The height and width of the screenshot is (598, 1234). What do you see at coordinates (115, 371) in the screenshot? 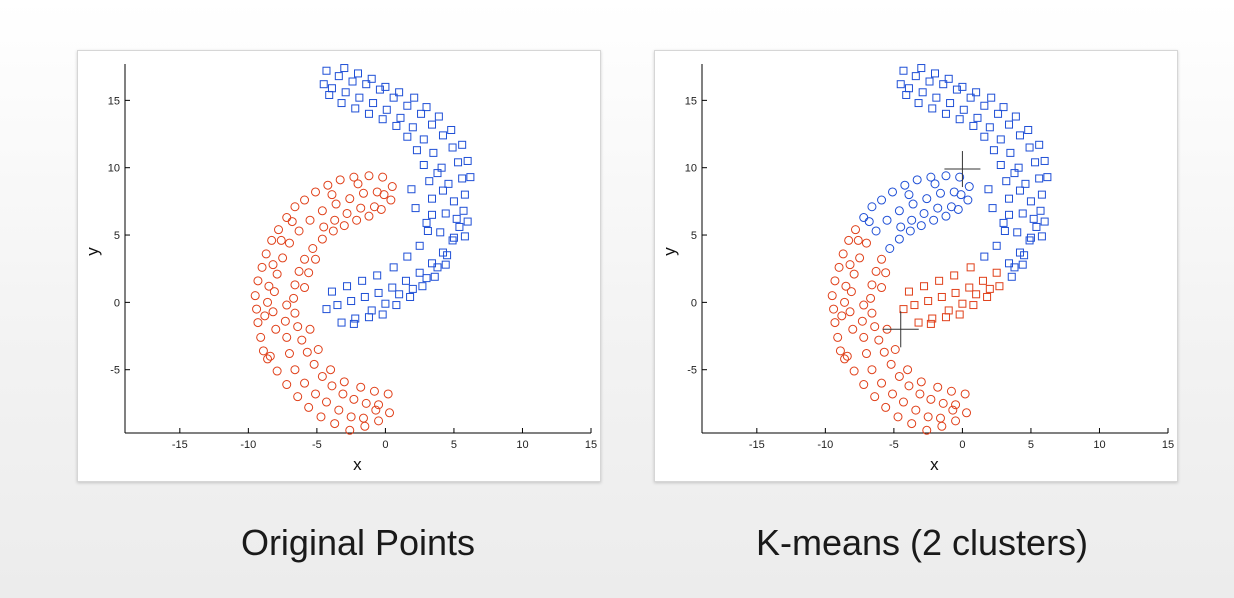
I see `y-tick-label: -5` at bounding box center [115, 371].